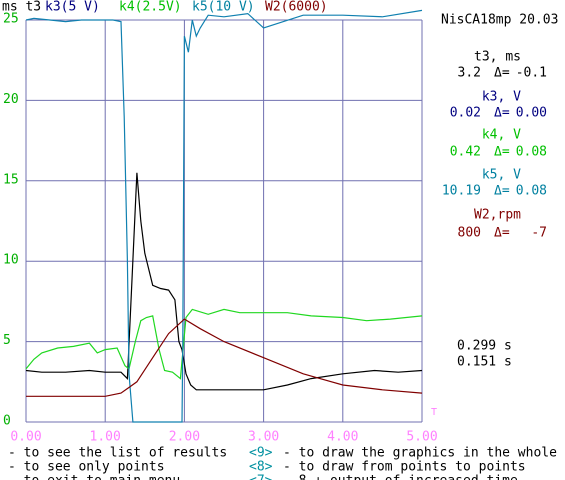 This screenshot has width=565, height=480. What do you see at coordinates (501, 175) in the screenshot?
I see `reading-label: k5, V` at bounding box center [501, 175].